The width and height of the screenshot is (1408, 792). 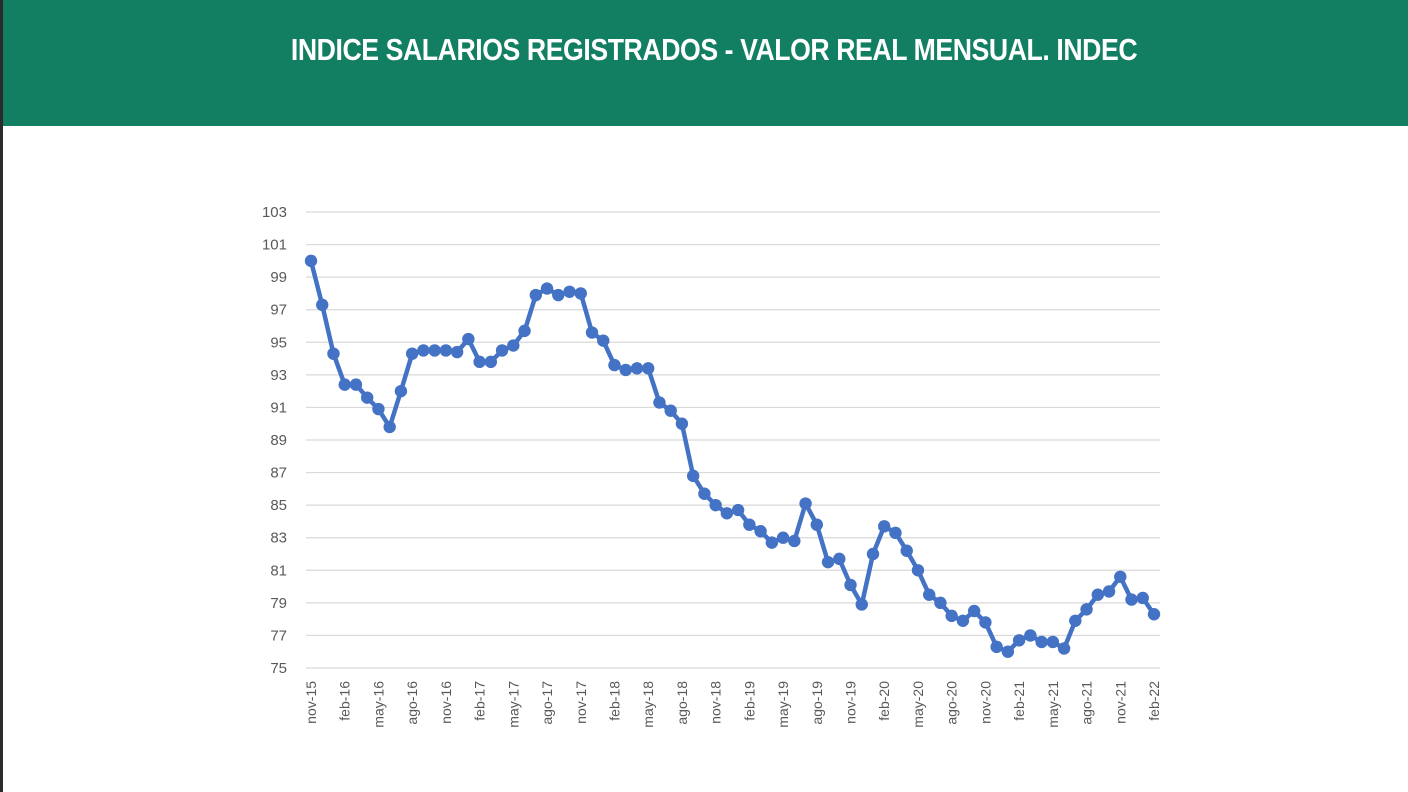 I want to click on y-tick-label: 75, so click(x=278, y=668).